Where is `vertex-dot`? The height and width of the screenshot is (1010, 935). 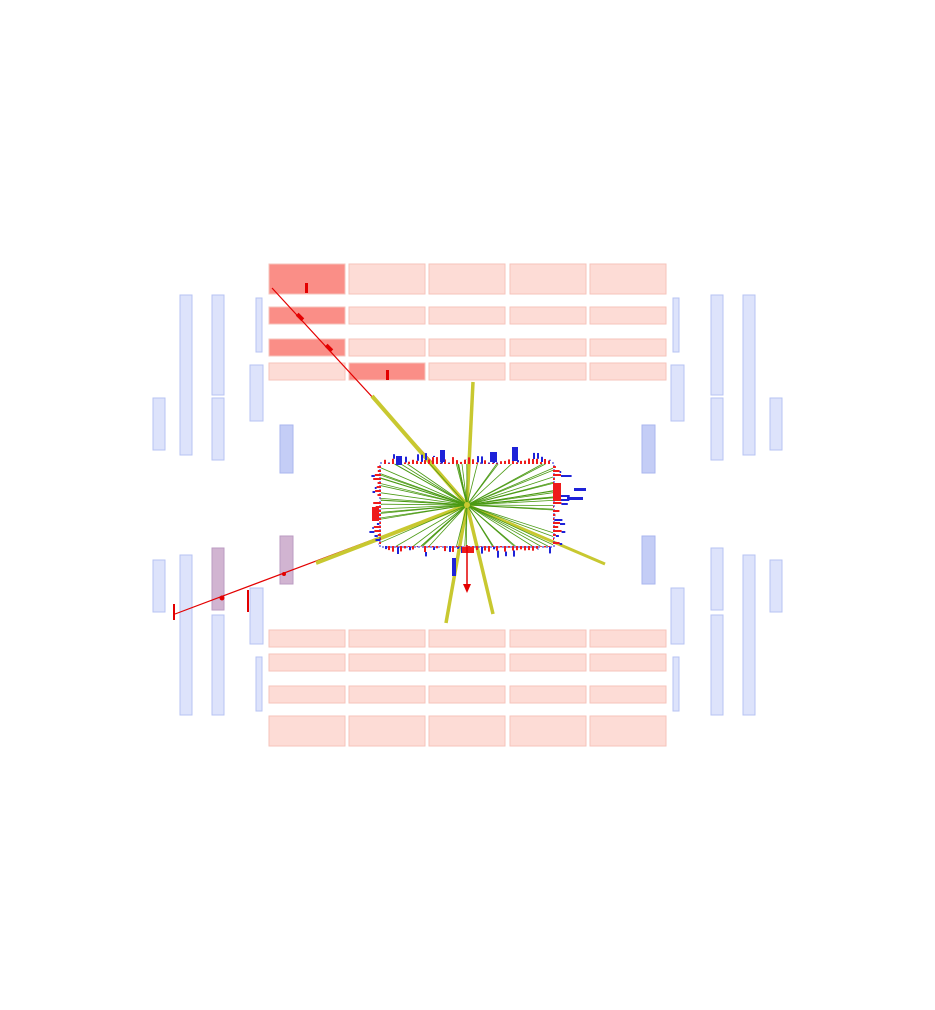 vertex-dot is located at coordinates (467, 505).